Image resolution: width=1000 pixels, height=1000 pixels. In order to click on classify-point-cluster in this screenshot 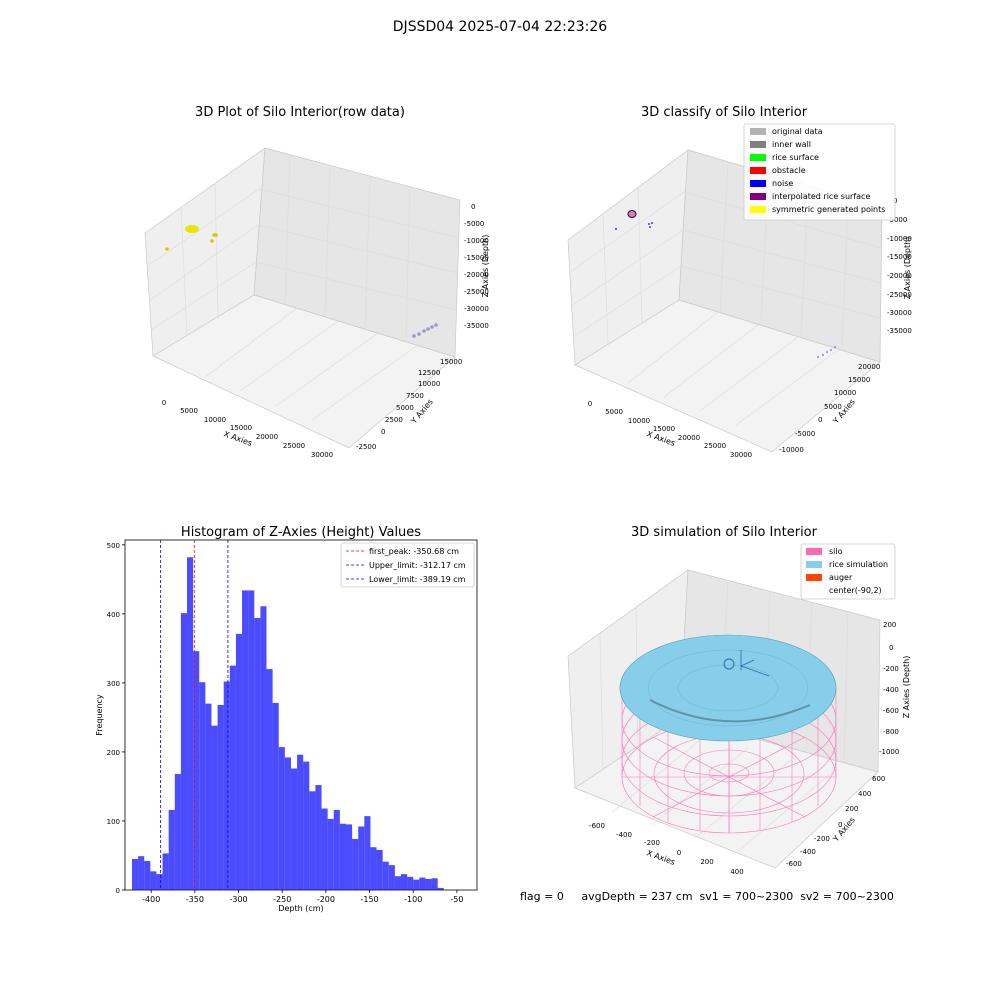, I will do `click(632, 214)`.